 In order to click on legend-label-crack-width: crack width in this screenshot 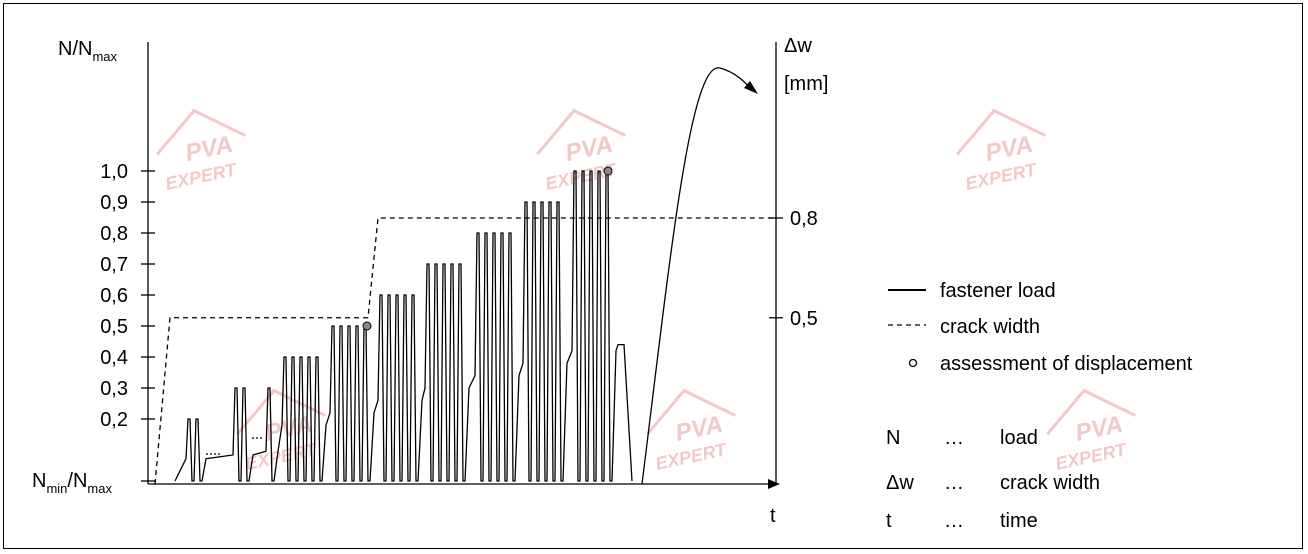, I will do `click(990, 327)`.